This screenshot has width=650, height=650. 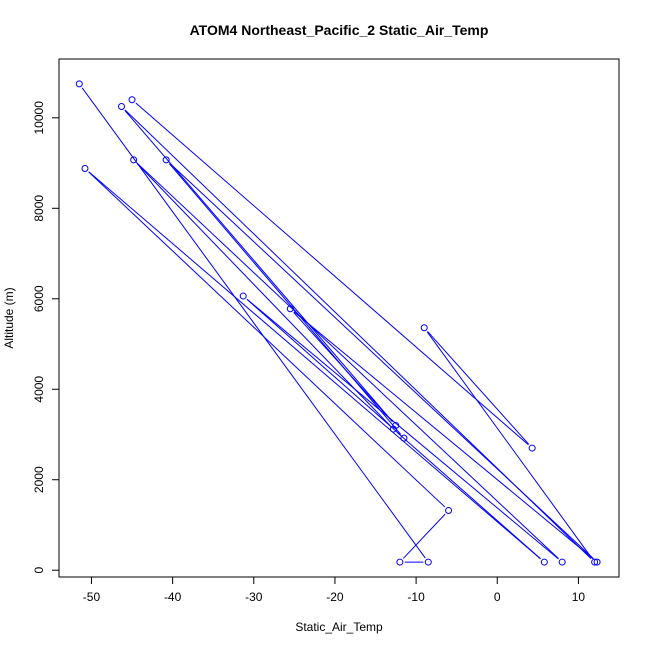 I want to click on y-axis: 0 2000 4000 6000 8000 10000, so click(x=45, y=337).